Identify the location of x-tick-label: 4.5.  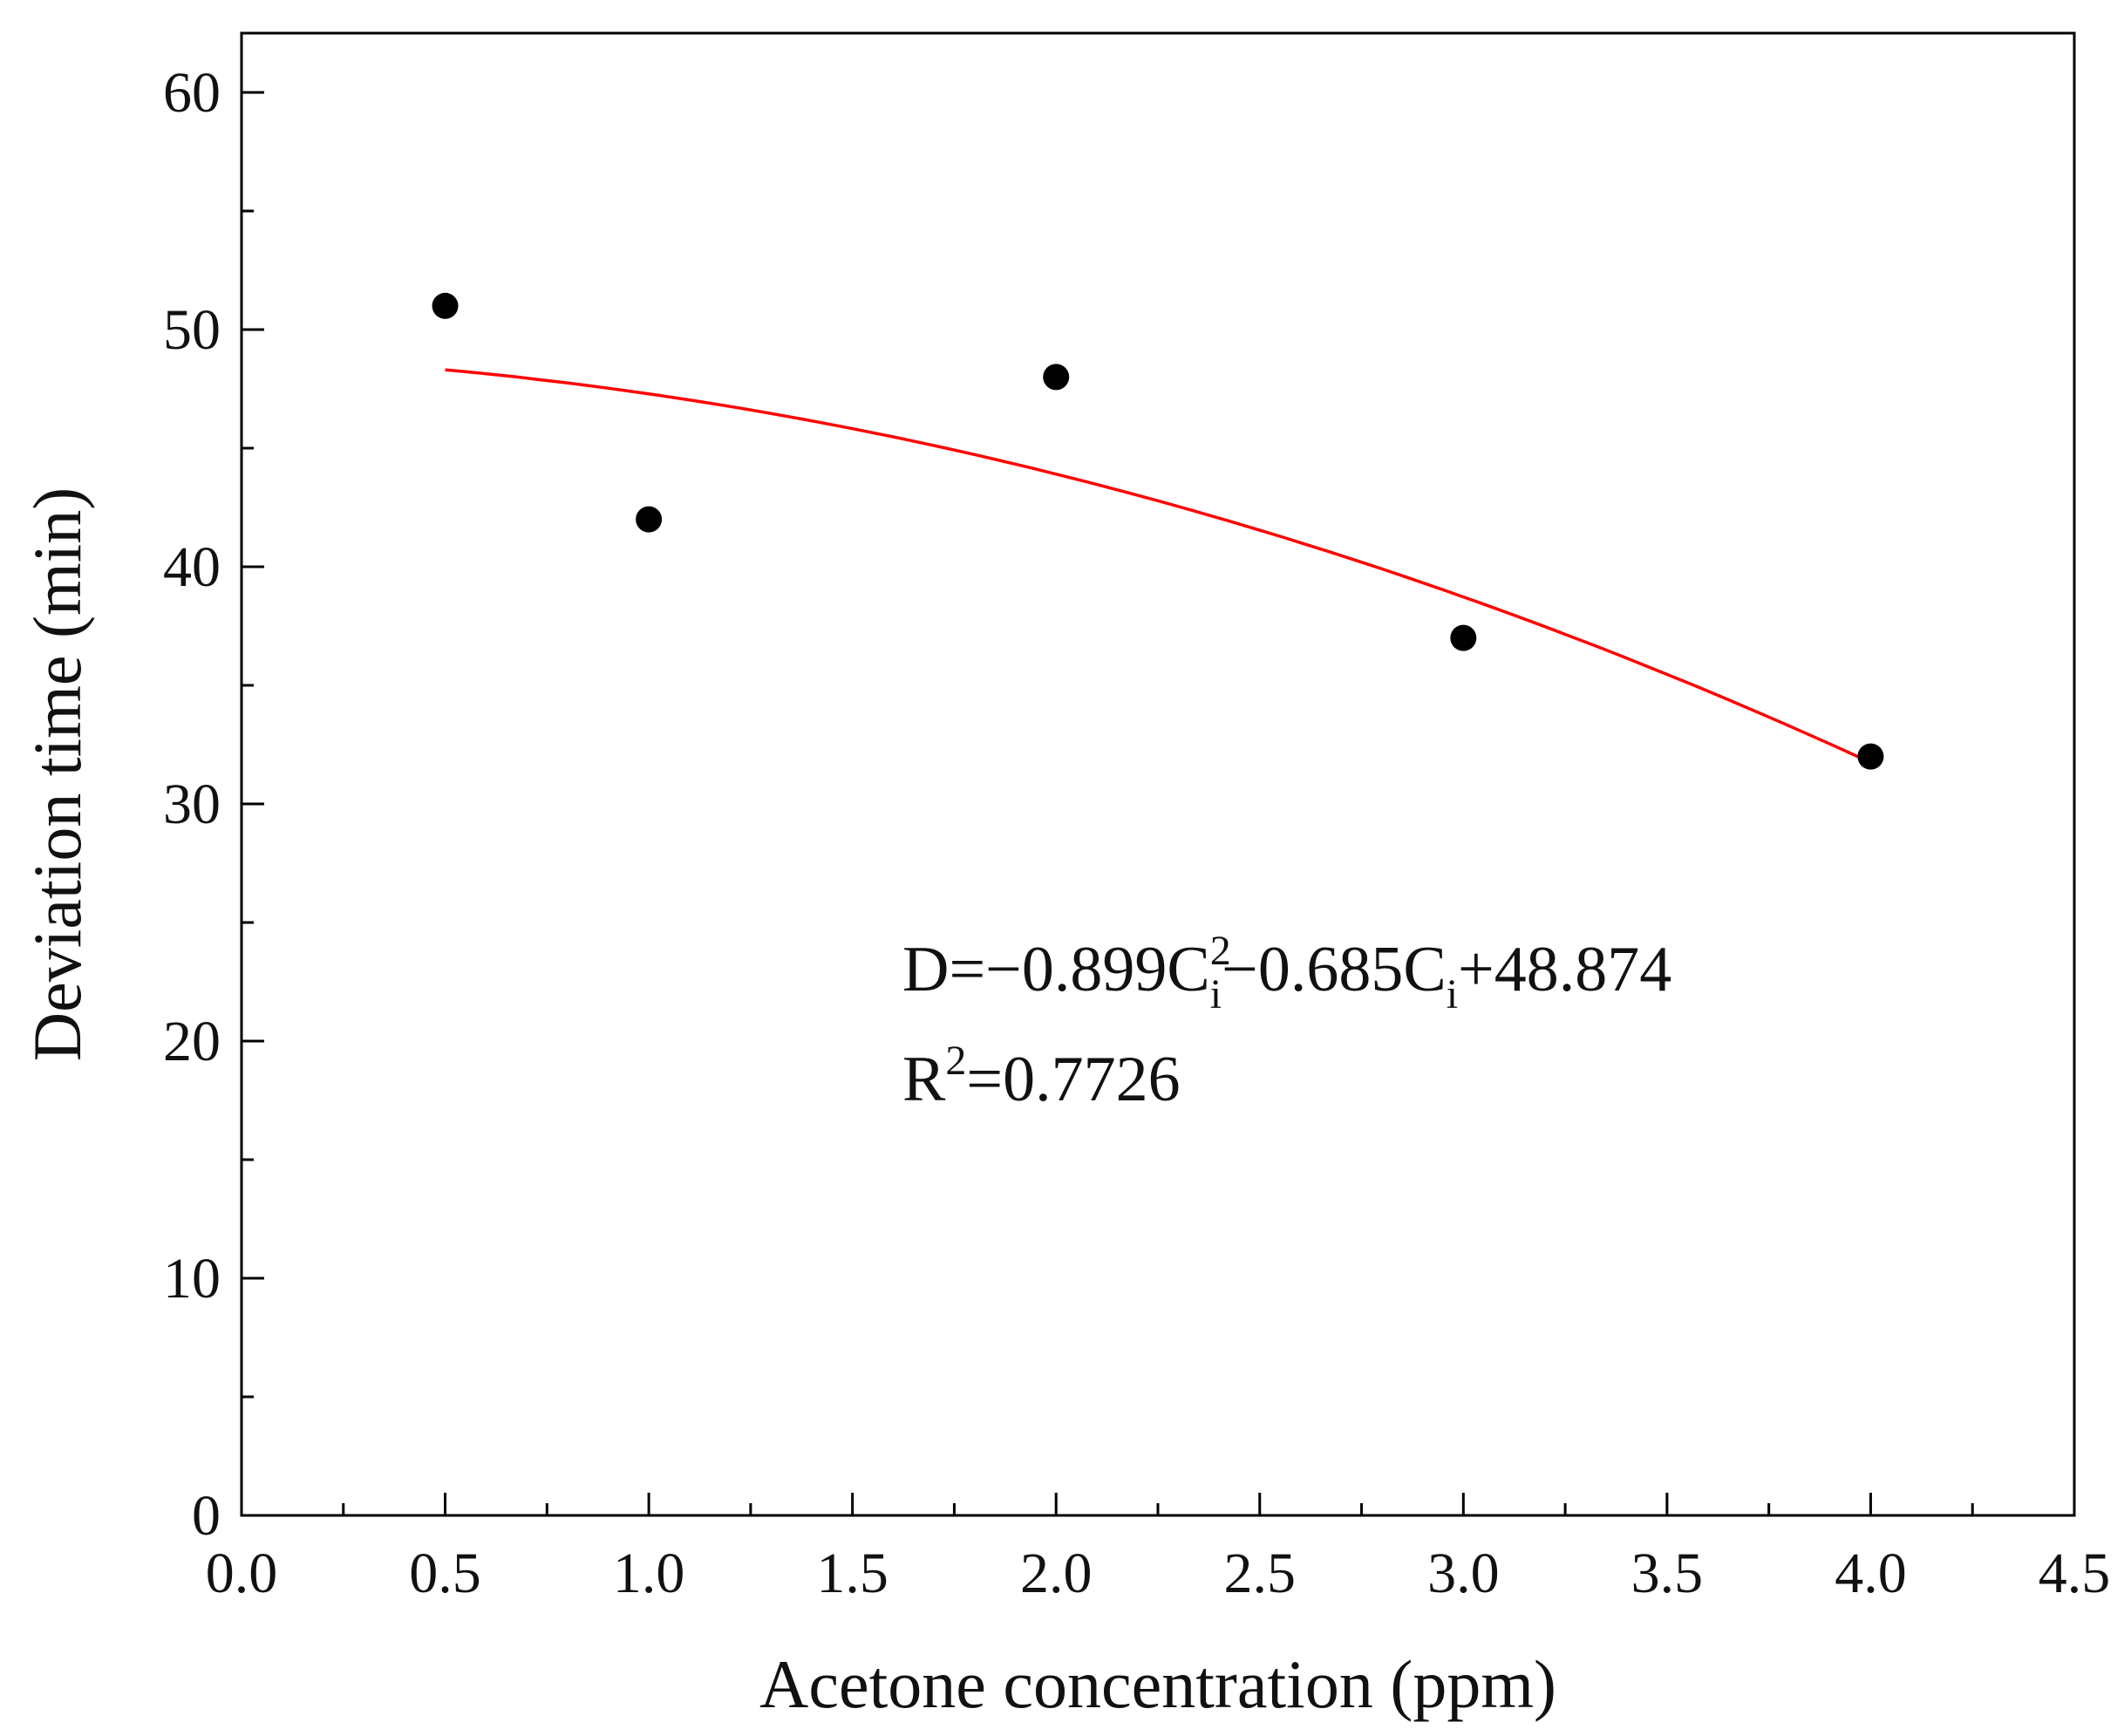
(2075, 1574).